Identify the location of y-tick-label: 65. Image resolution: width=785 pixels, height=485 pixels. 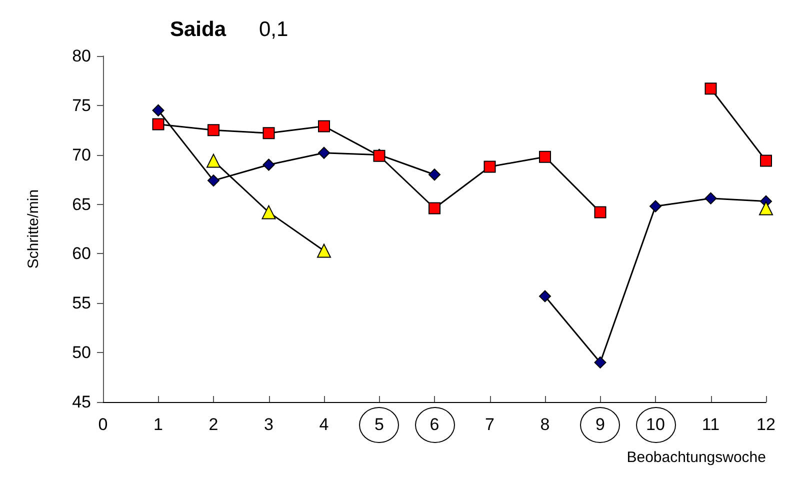
(81, 204).